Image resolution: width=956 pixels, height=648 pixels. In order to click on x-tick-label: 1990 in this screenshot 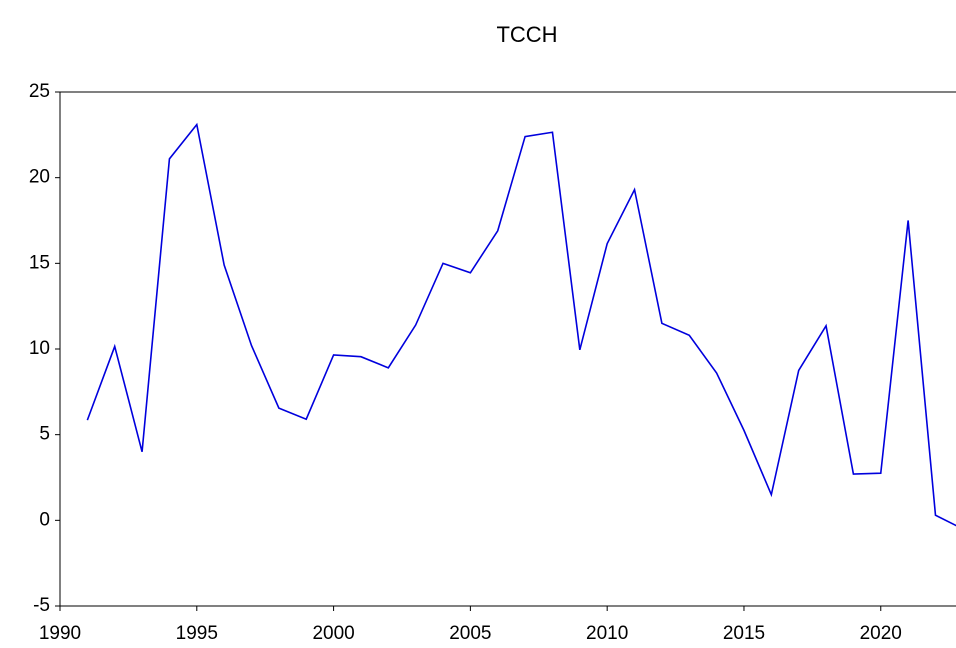, I will do `click(60, 633)`.